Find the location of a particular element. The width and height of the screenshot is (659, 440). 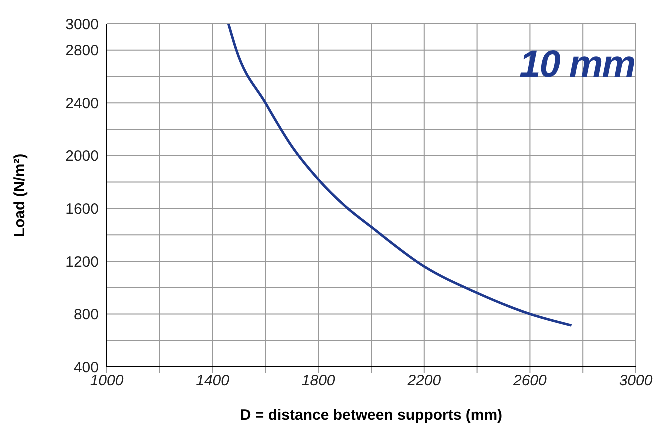

x-tick-label: 1800 is located at coordinates (319, 381).